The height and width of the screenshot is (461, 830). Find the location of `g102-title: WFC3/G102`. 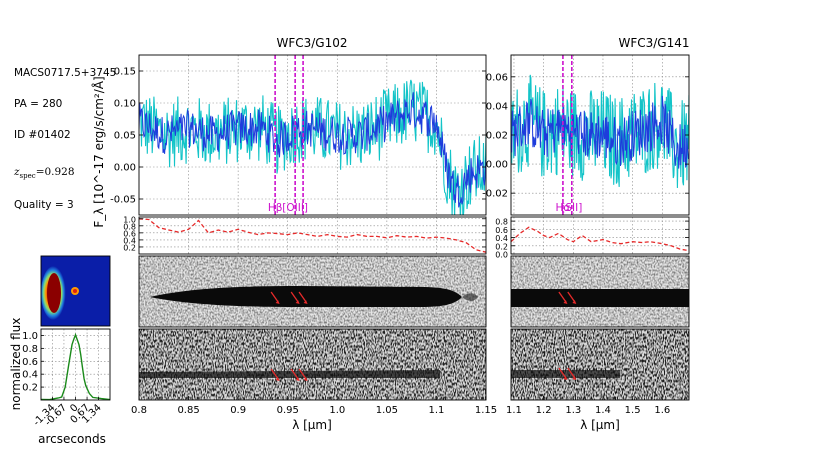

g102-title: WFC3/G102 is located at coordinates (311, 43).